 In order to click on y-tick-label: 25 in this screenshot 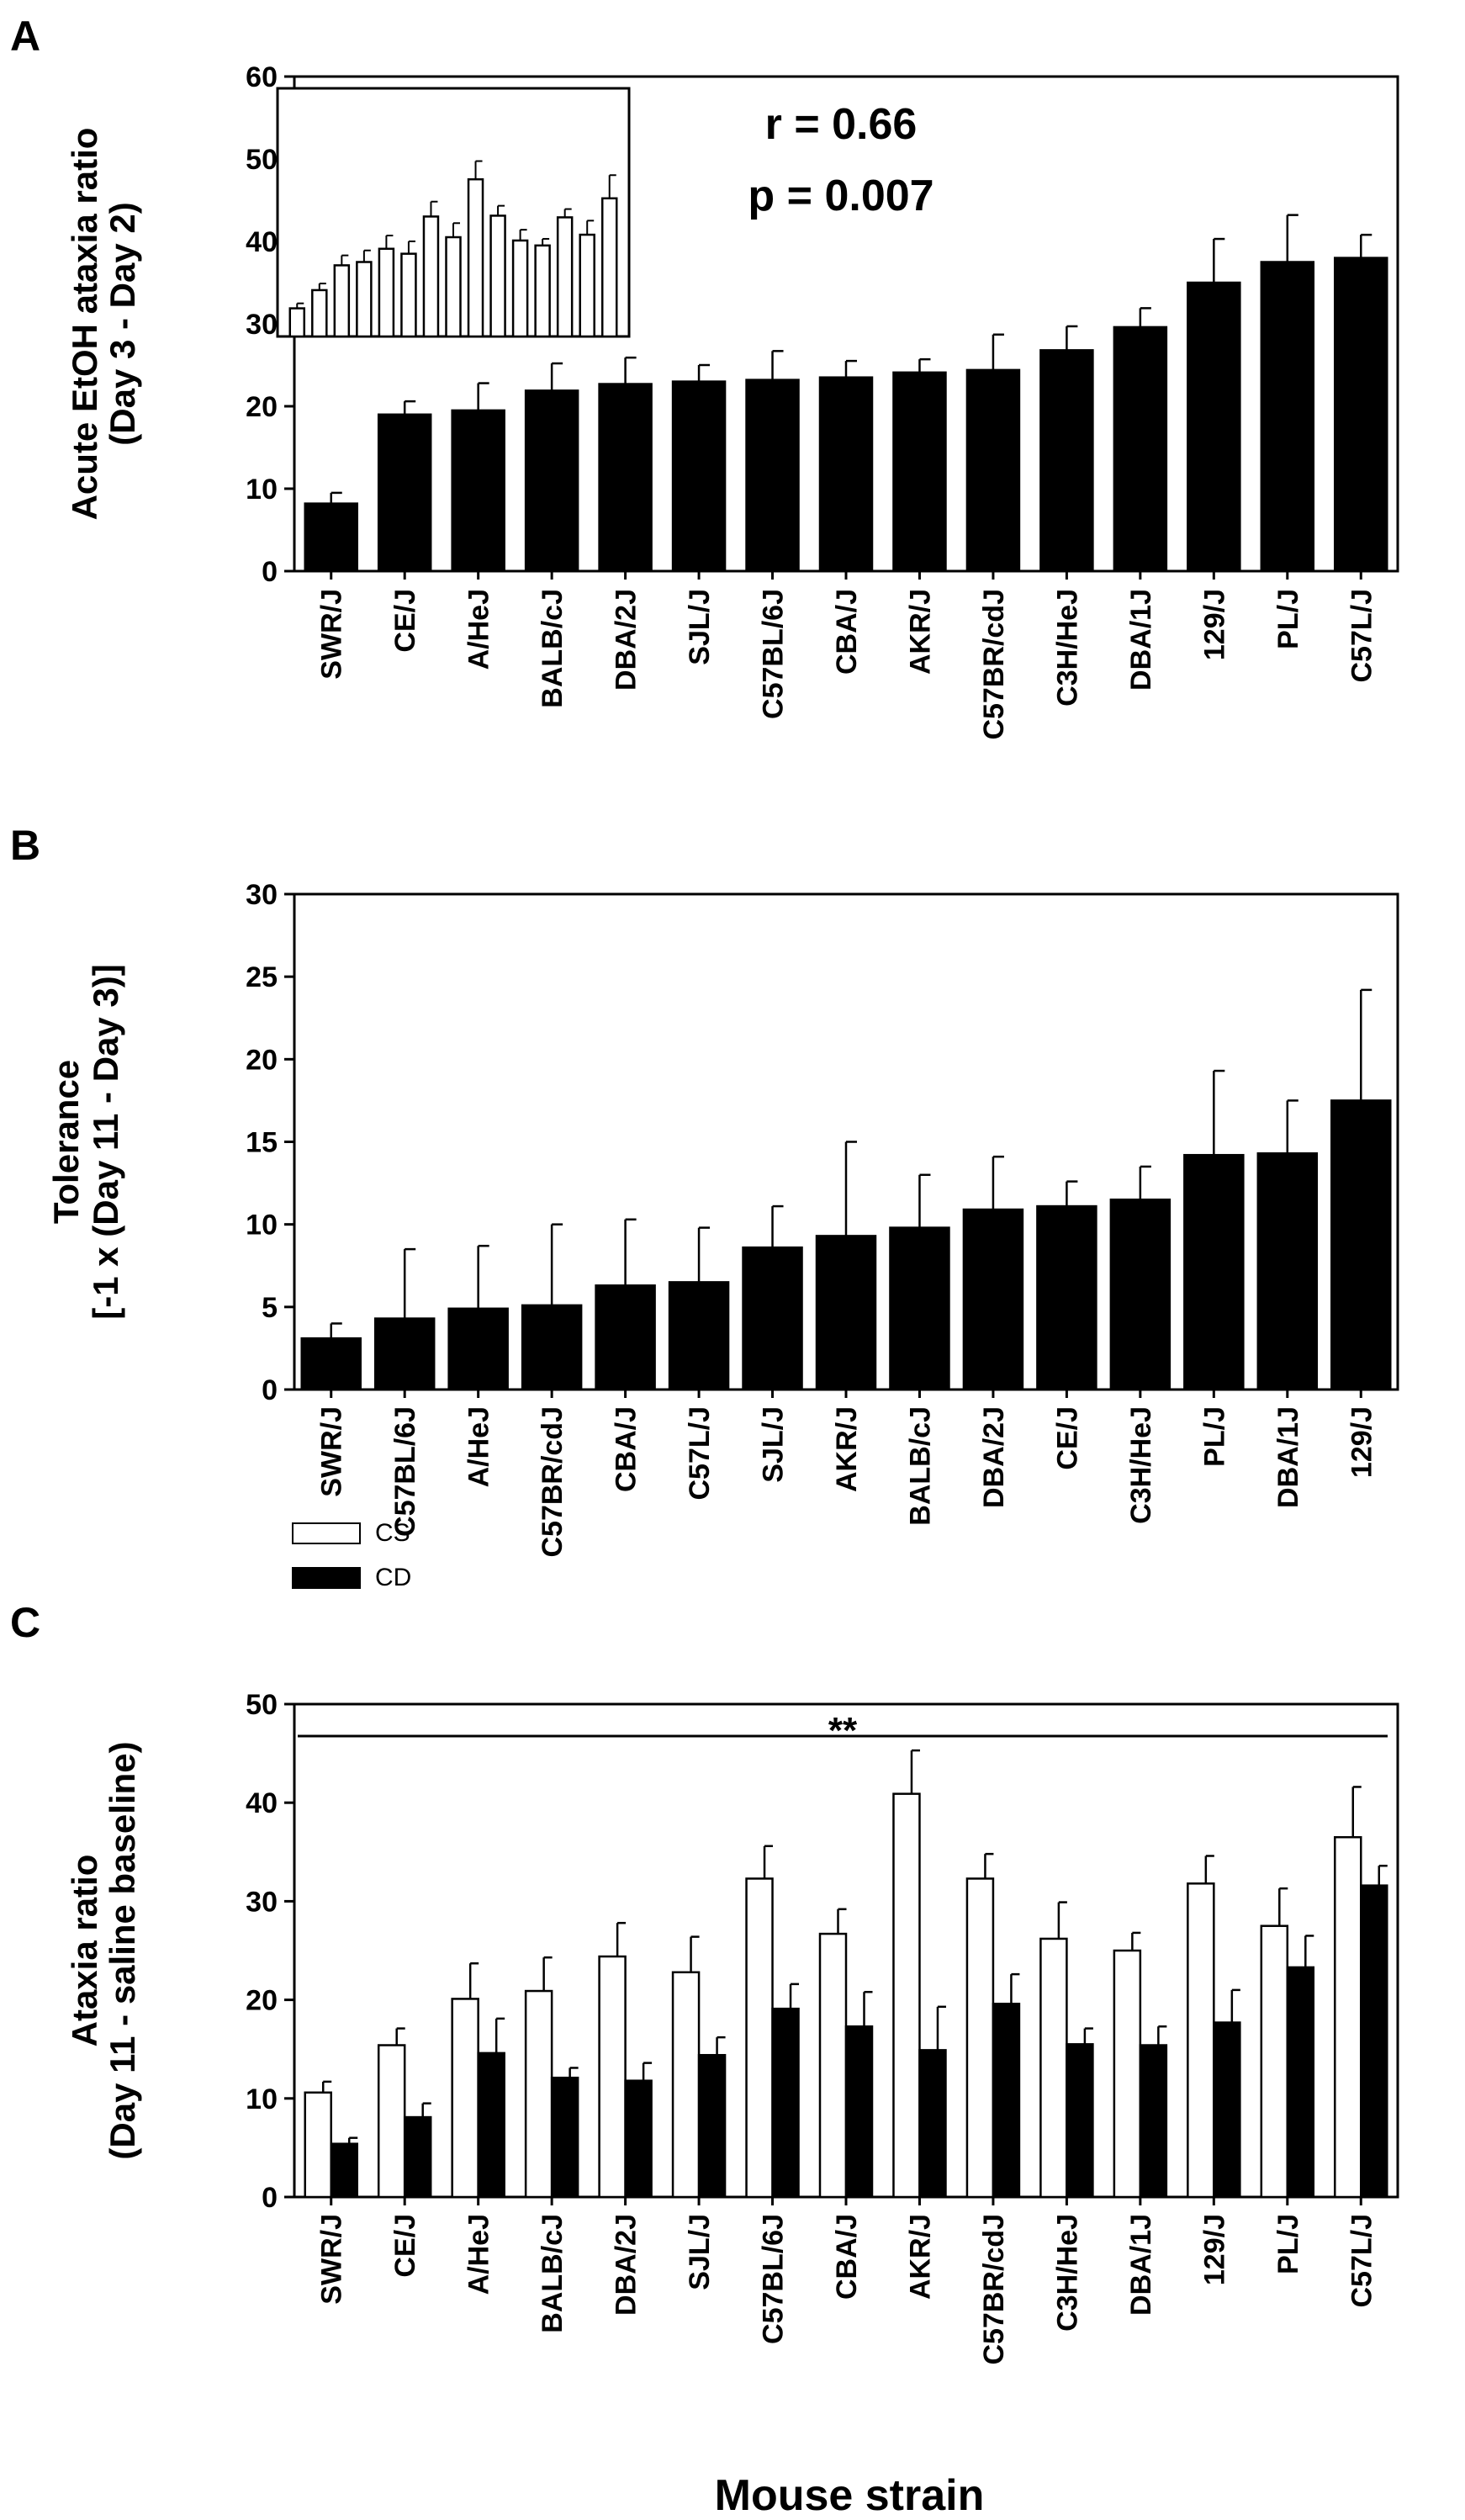, I will do `click(262, 977)`.